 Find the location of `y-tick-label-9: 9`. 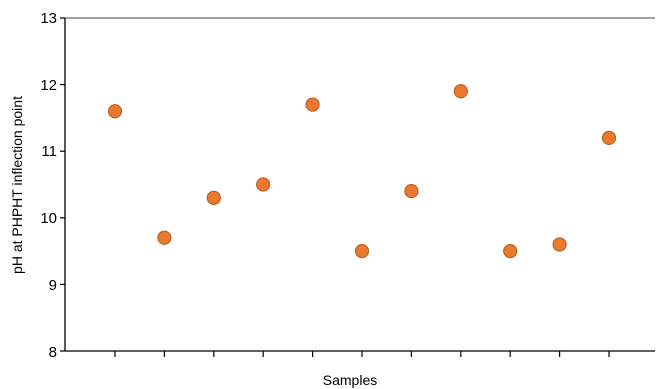

y-tick-label-9: 9 is located at coordinates (53, 285).